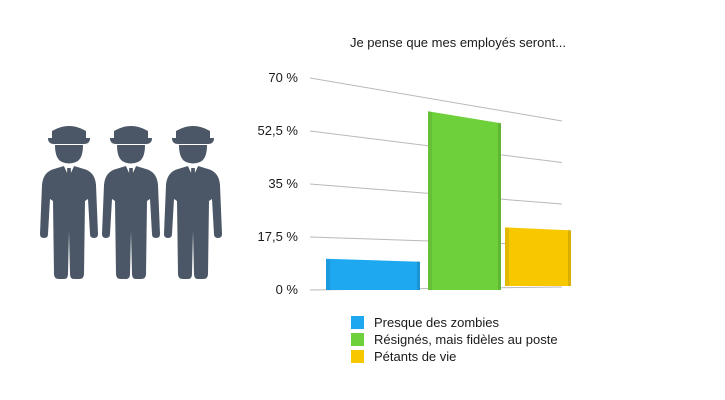 This screenshot has width=725, height=400. I want to click on y-tick-label: 70 %, so click(283, 77).